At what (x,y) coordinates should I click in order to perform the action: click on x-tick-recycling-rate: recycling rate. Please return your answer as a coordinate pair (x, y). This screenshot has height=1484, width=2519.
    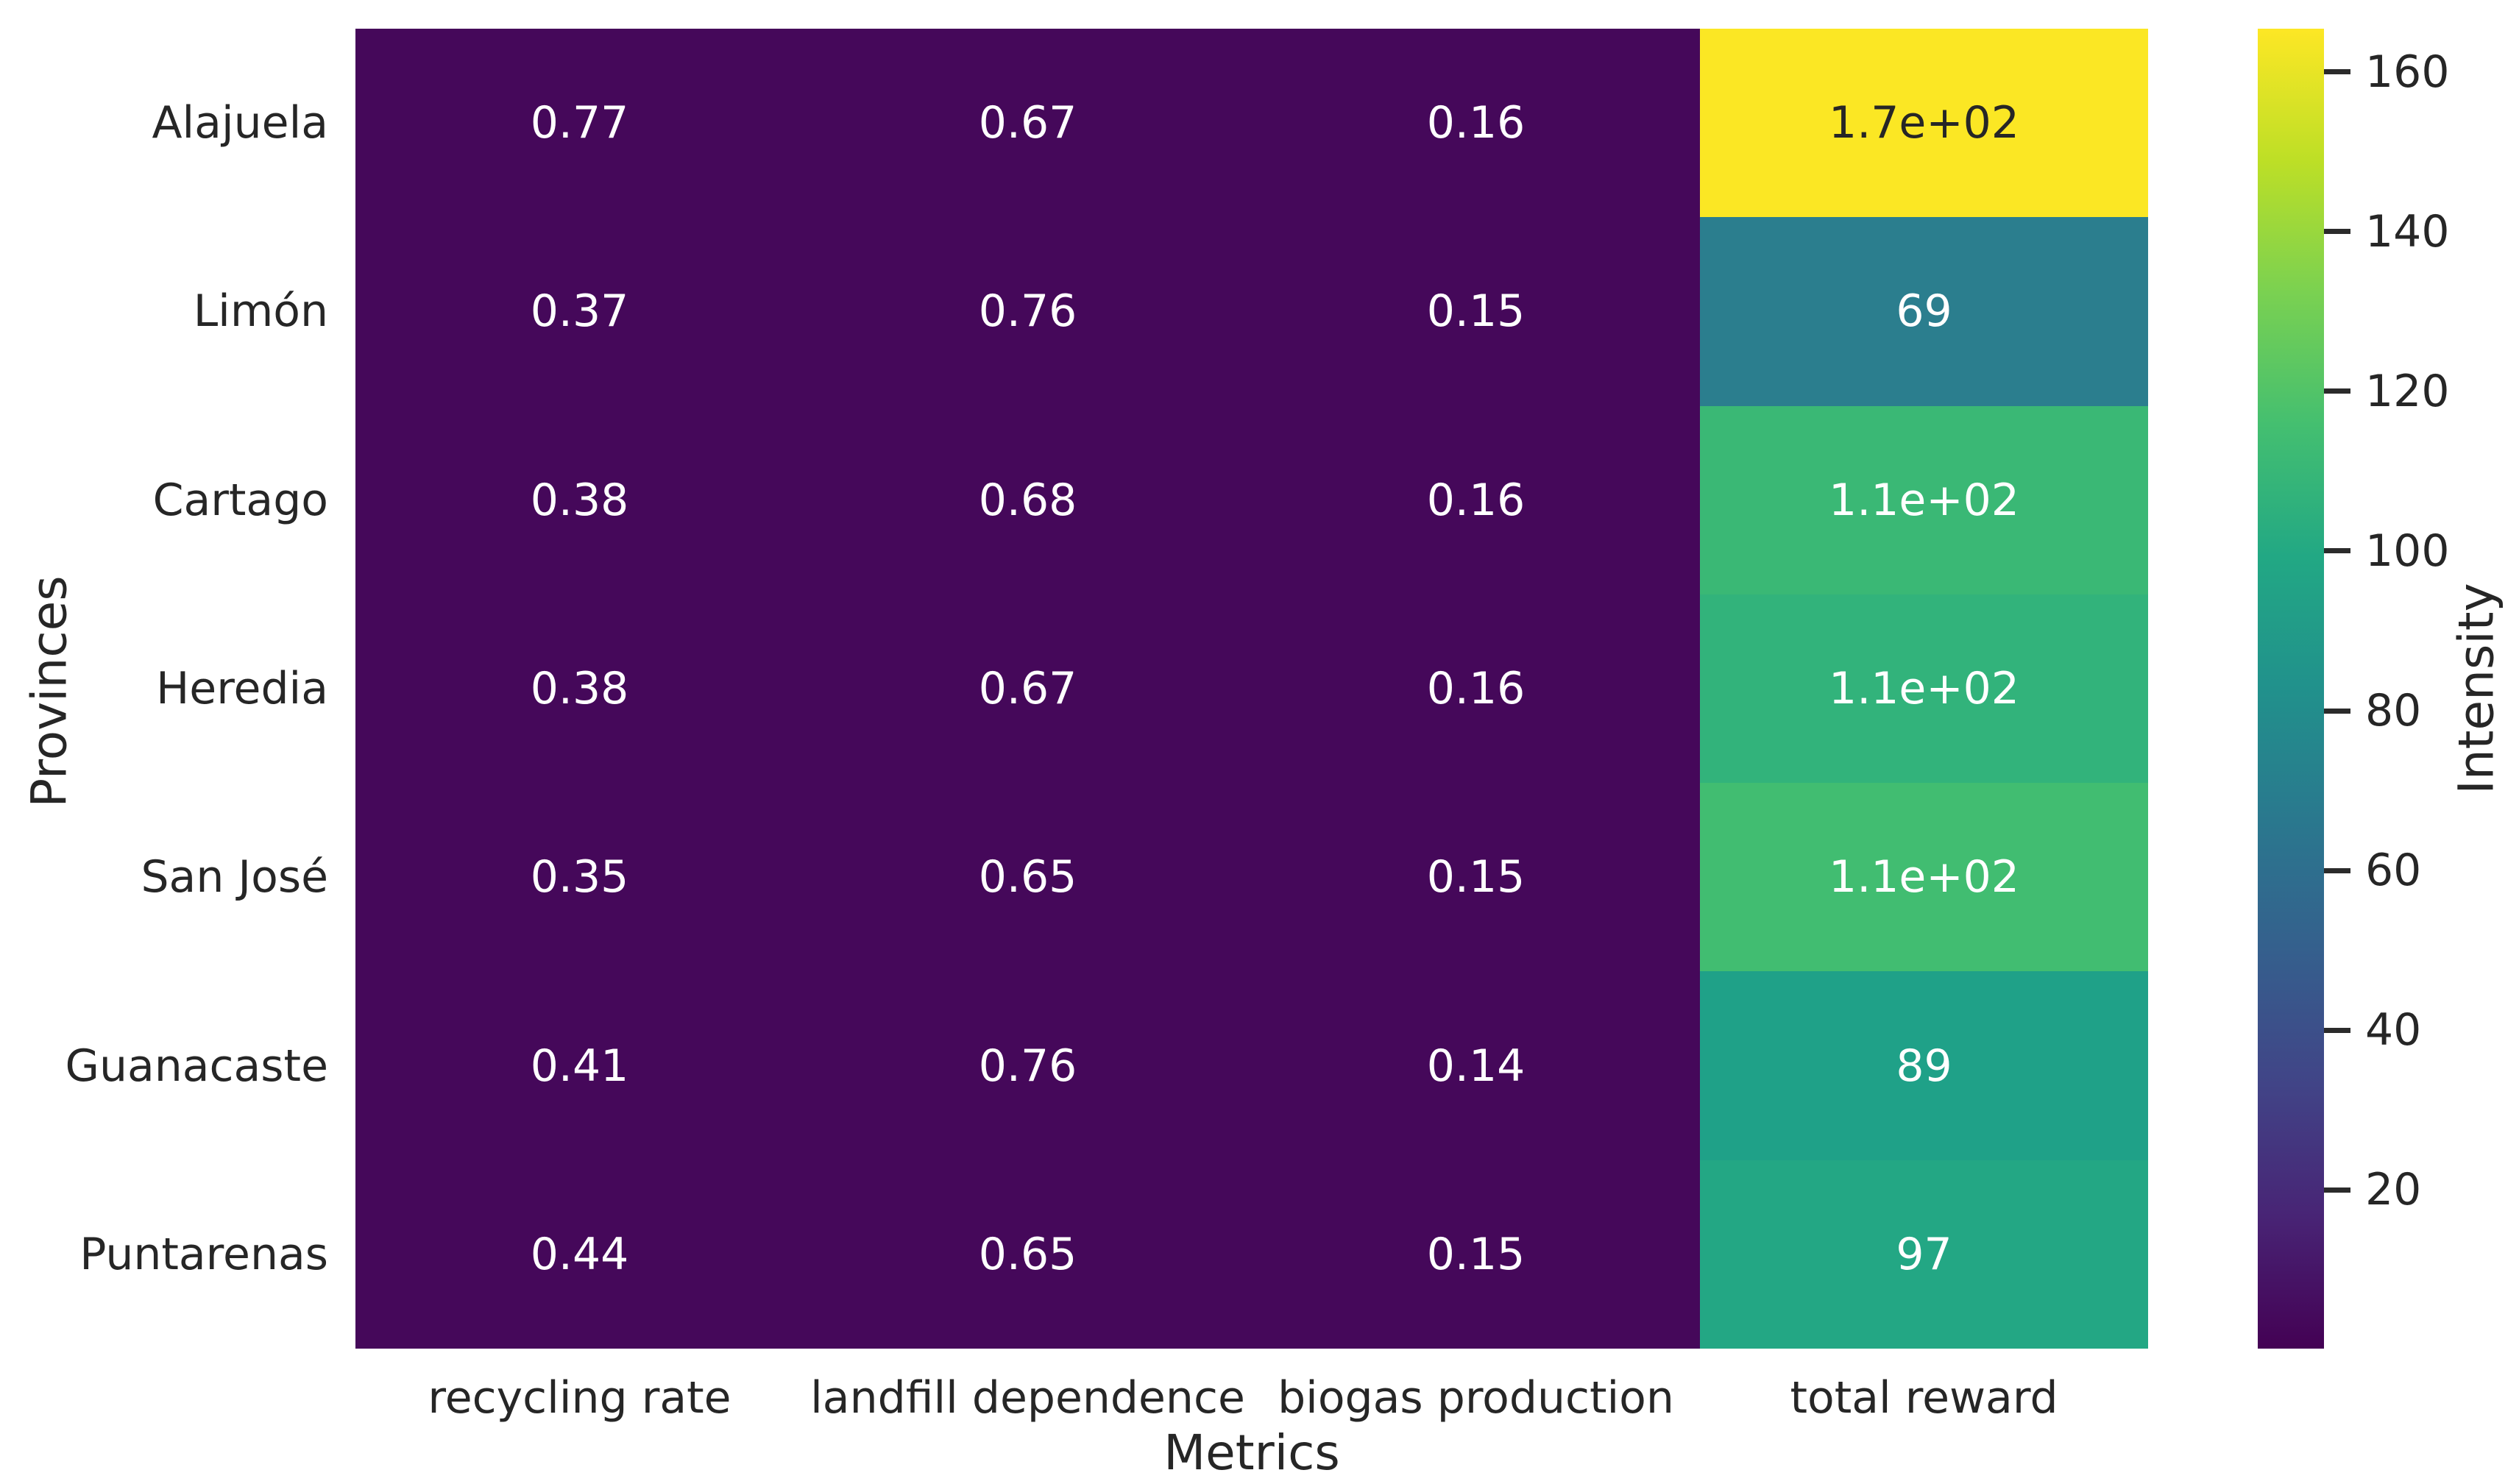
    Looking at the image, I should click on (579, 1398).